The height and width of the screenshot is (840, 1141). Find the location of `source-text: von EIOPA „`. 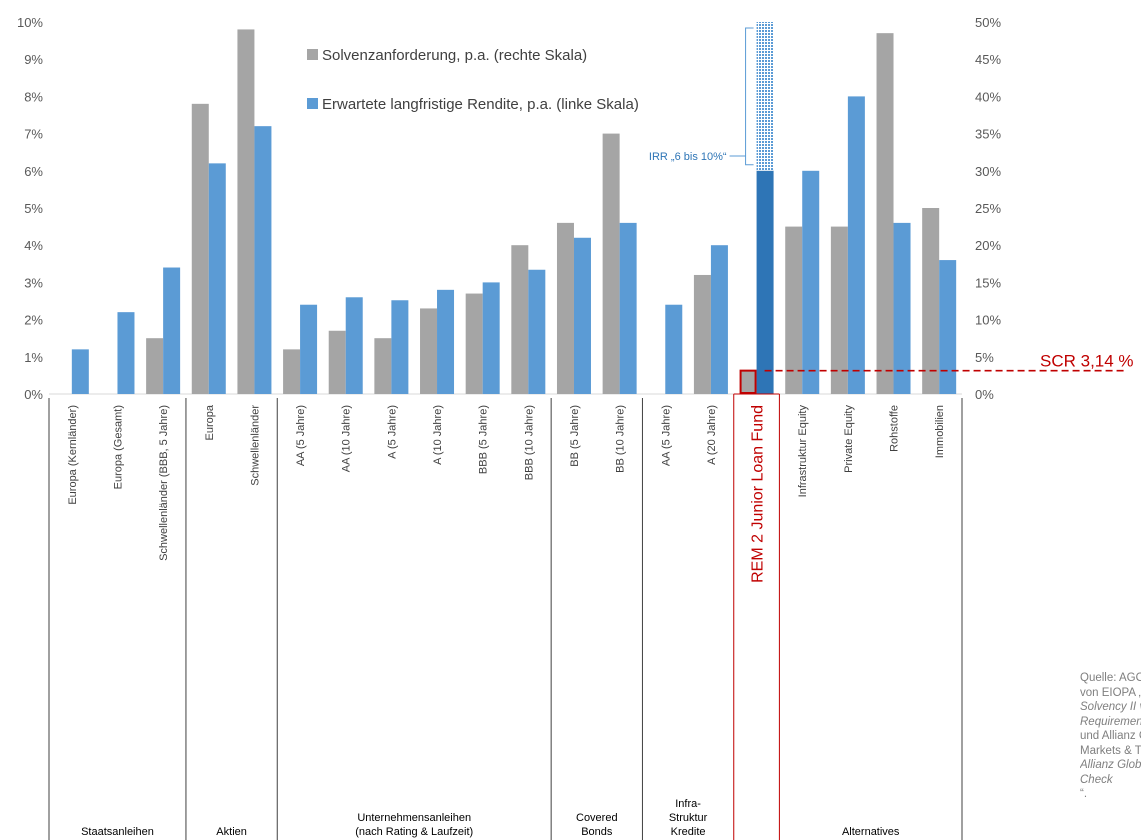

source-text: von EIOPA „ is located at coordinates (1110, 692).